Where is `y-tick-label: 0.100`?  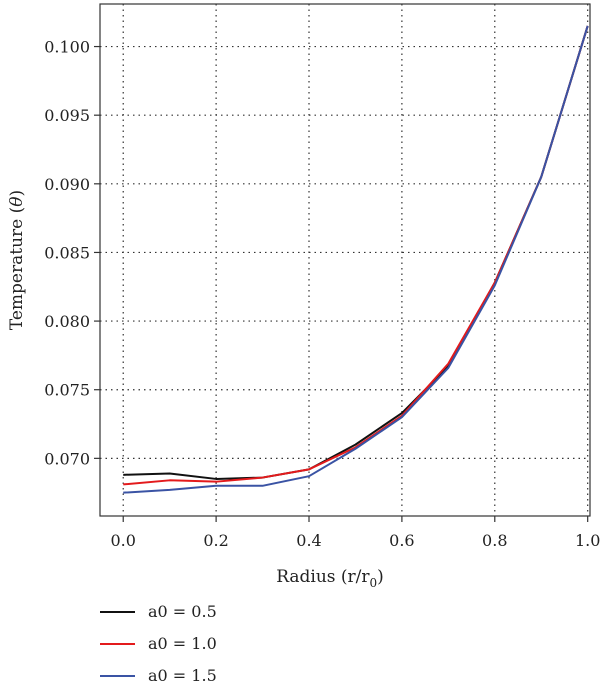 y-tick-label: 0.100 is located at coordinates (67, 47).